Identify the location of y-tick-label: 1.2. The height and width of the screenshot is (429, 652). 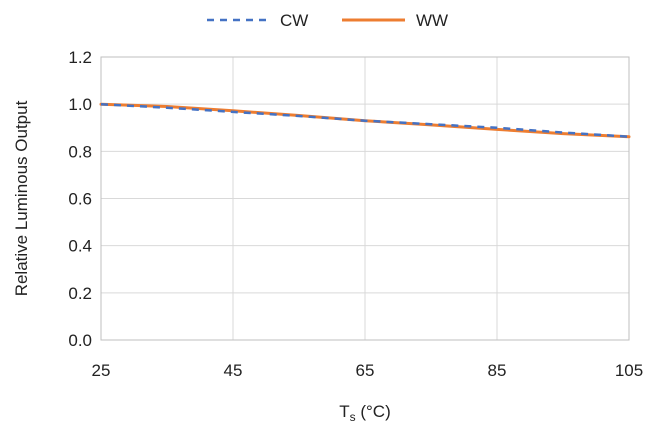
(80, 57).